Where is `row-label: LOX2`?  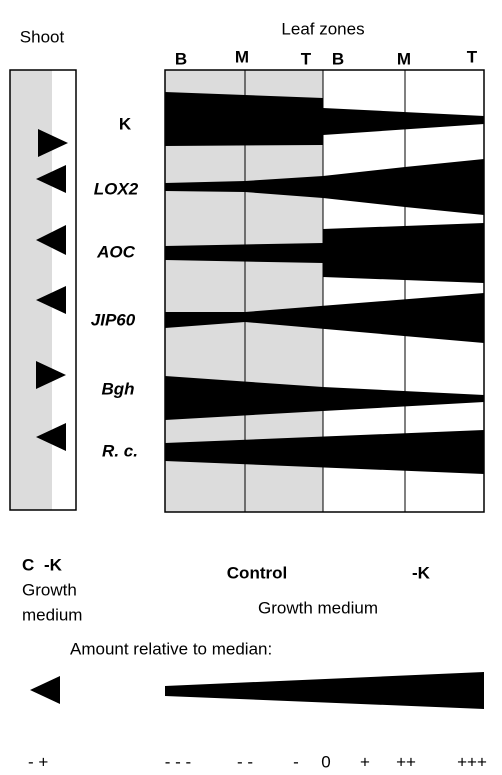 row-label: LOX2 is located at coordinates (116, 188).